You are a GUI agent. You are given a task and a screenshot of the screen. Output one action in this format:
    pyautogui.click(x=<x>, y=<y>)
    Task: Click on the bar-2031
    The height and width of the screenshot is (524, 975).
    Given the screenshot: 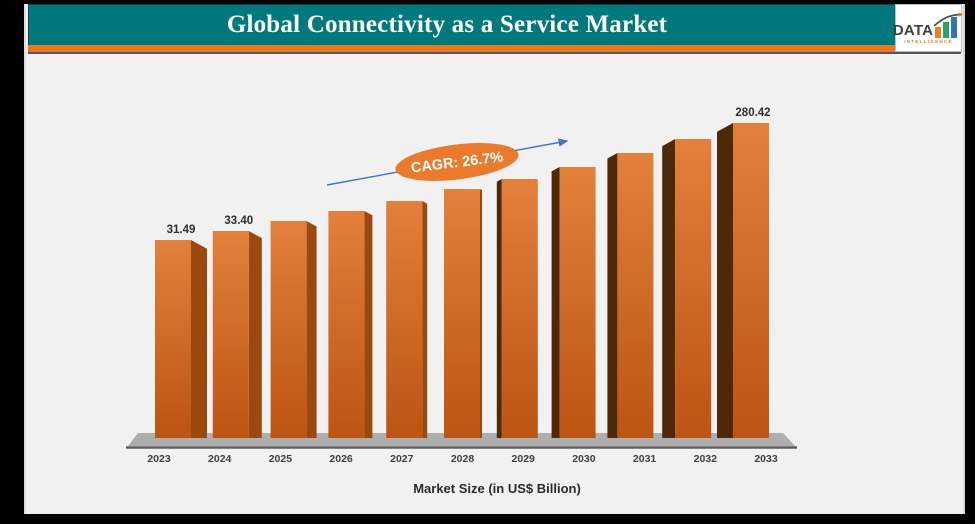 What is the action you would take?
    pyautogui.click(x=630, y=295)
    